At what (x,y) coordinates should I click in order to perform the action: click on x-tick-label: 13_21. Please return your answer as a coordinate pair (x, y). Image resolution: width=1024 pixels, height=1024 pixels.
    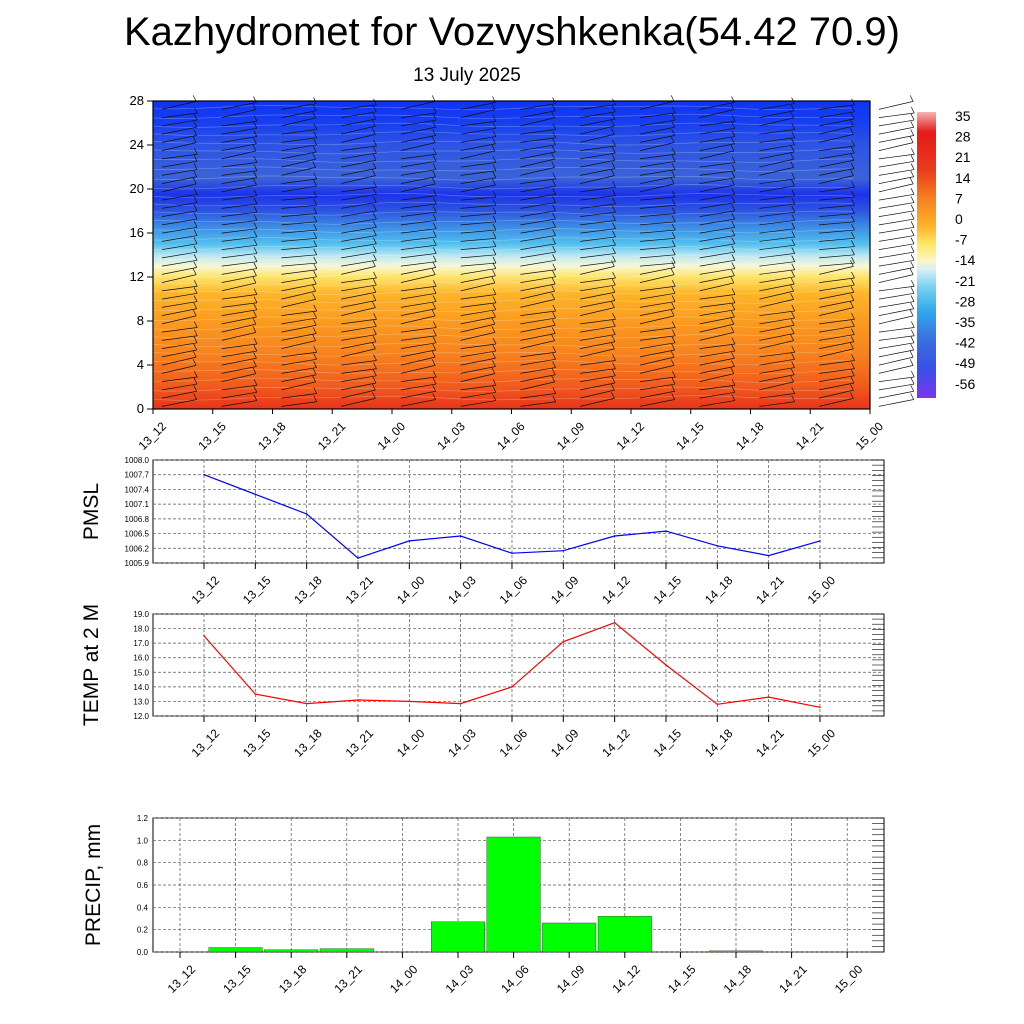
    Looking at the image, I should click on (360, 743).